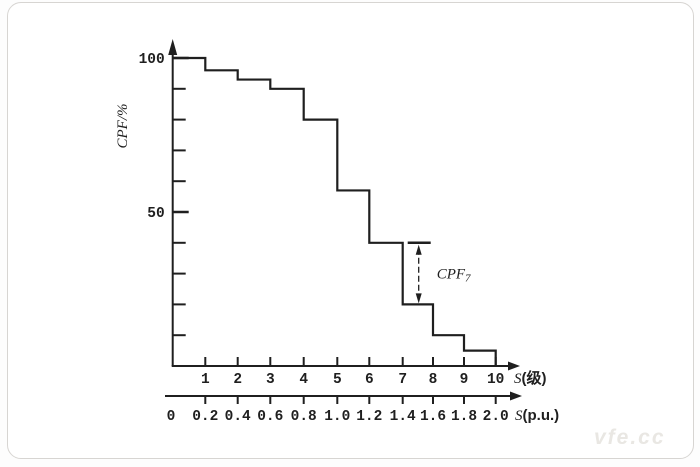 Image resolution: width=700 pixels, height=467 pixels. Describe the element at coordinates (171, 417) in the screenshot. I see `secondary-tick-label: 0` at that location.